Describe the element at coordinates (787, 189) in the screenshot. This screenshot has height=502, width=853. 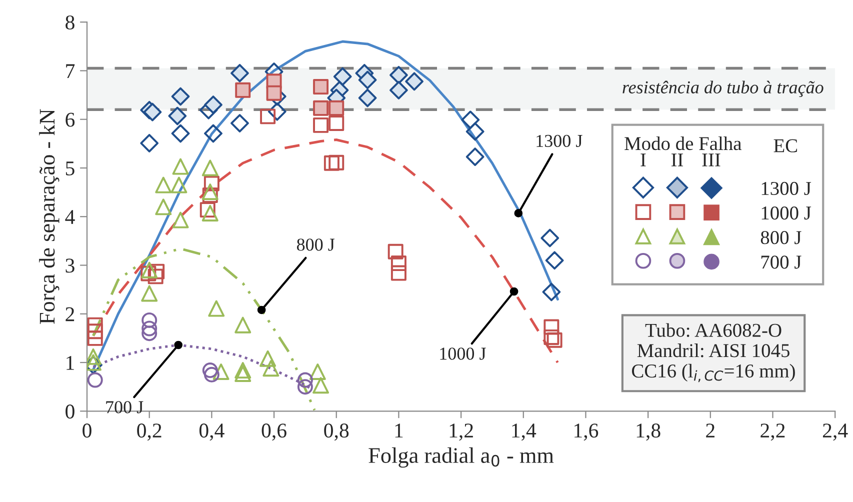
I see `legend-label: 1300 J` at that location.